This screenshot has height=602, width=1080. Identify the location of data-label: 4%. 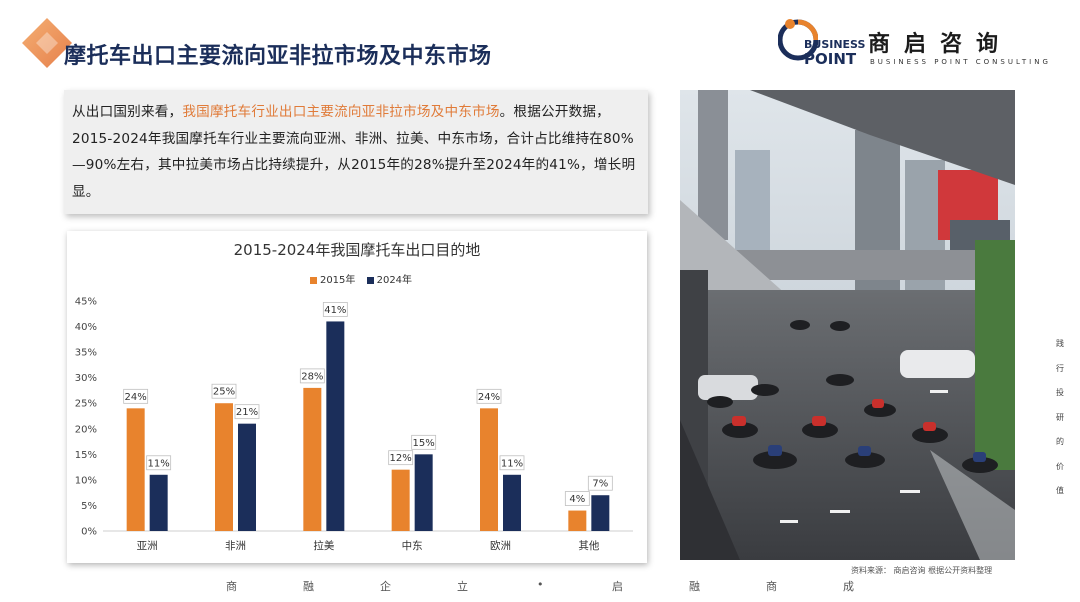
(577, 499).